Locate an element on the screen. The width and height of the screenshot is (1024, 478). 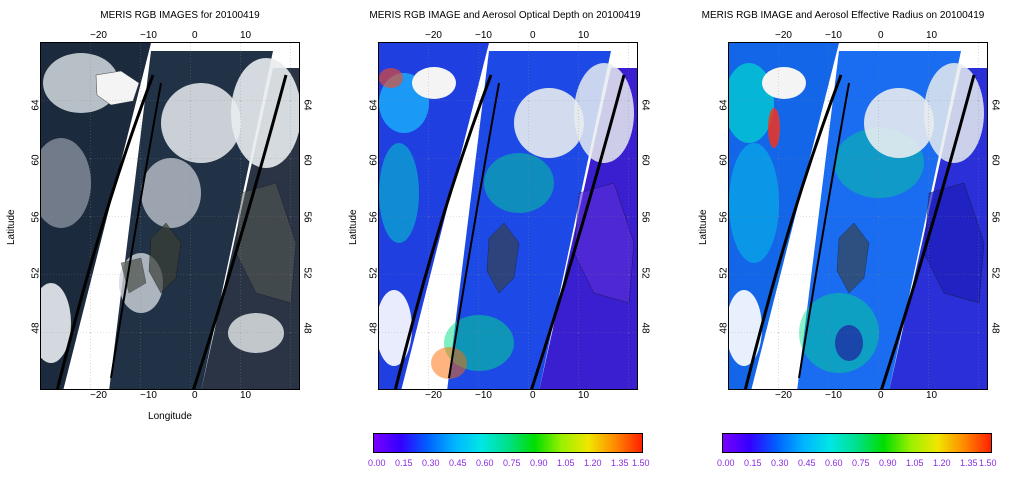
panel-title: MERIS RGB IMAGES for 20100419 is located at coordinates (180, 15).